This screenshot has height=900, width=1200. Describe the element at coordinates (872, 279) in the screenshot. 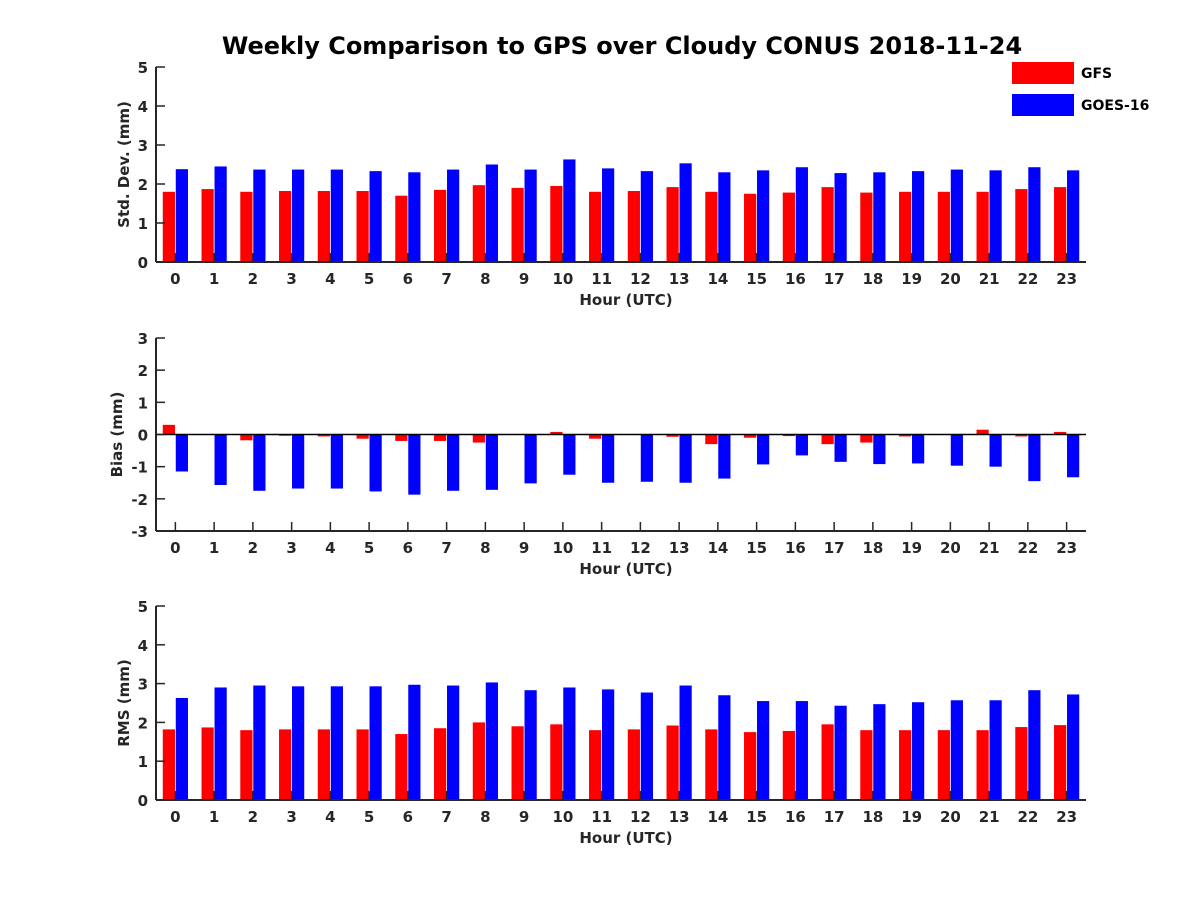

I see `x-tick-label: 18` at that location.